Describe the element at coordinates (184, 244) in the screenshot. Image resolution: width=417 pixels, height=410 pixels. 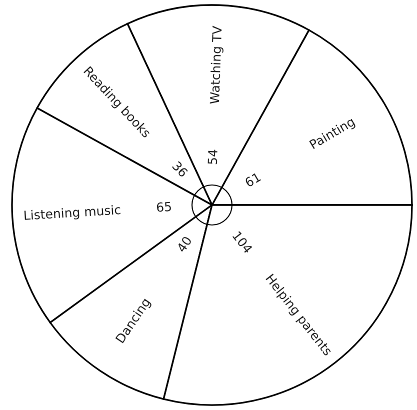
I see `data-label: 40` at that location.